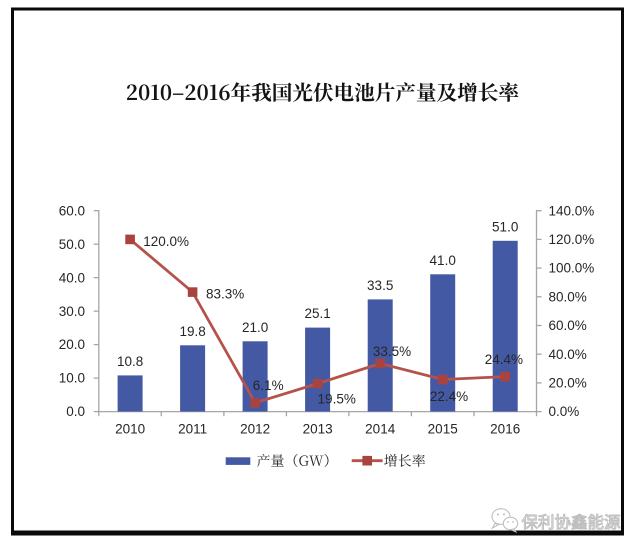  What do you see at coordinates (505, 226) in the screenshot?
I see `svg-text: 51.0` at bounding box center [505, 226].